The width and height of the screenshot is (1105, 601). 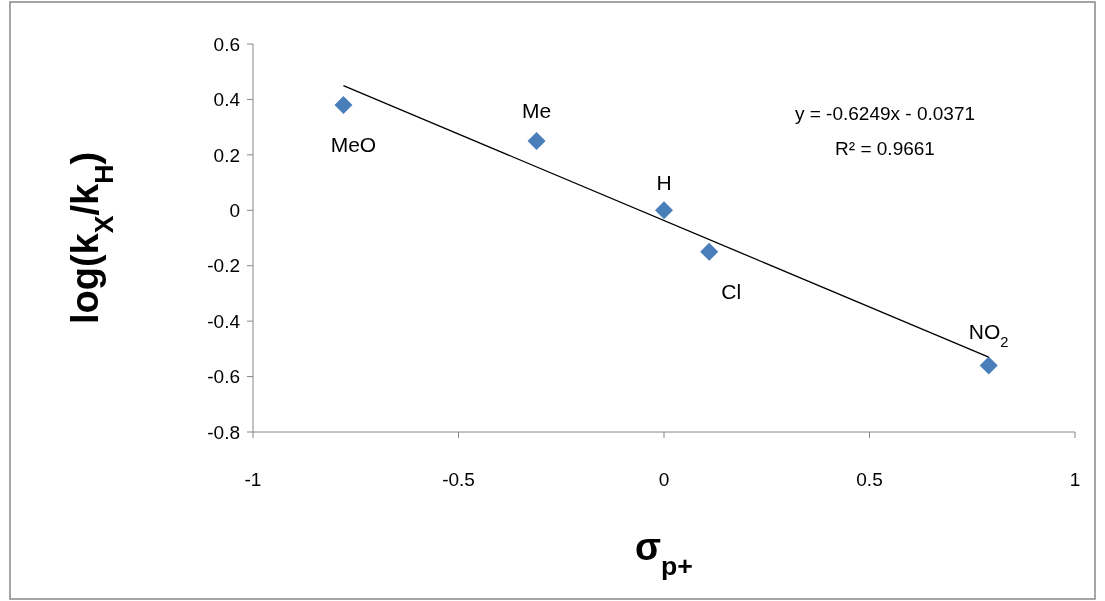 I want to click on y-tick-label: 0.4, so click(x=227, y=100).